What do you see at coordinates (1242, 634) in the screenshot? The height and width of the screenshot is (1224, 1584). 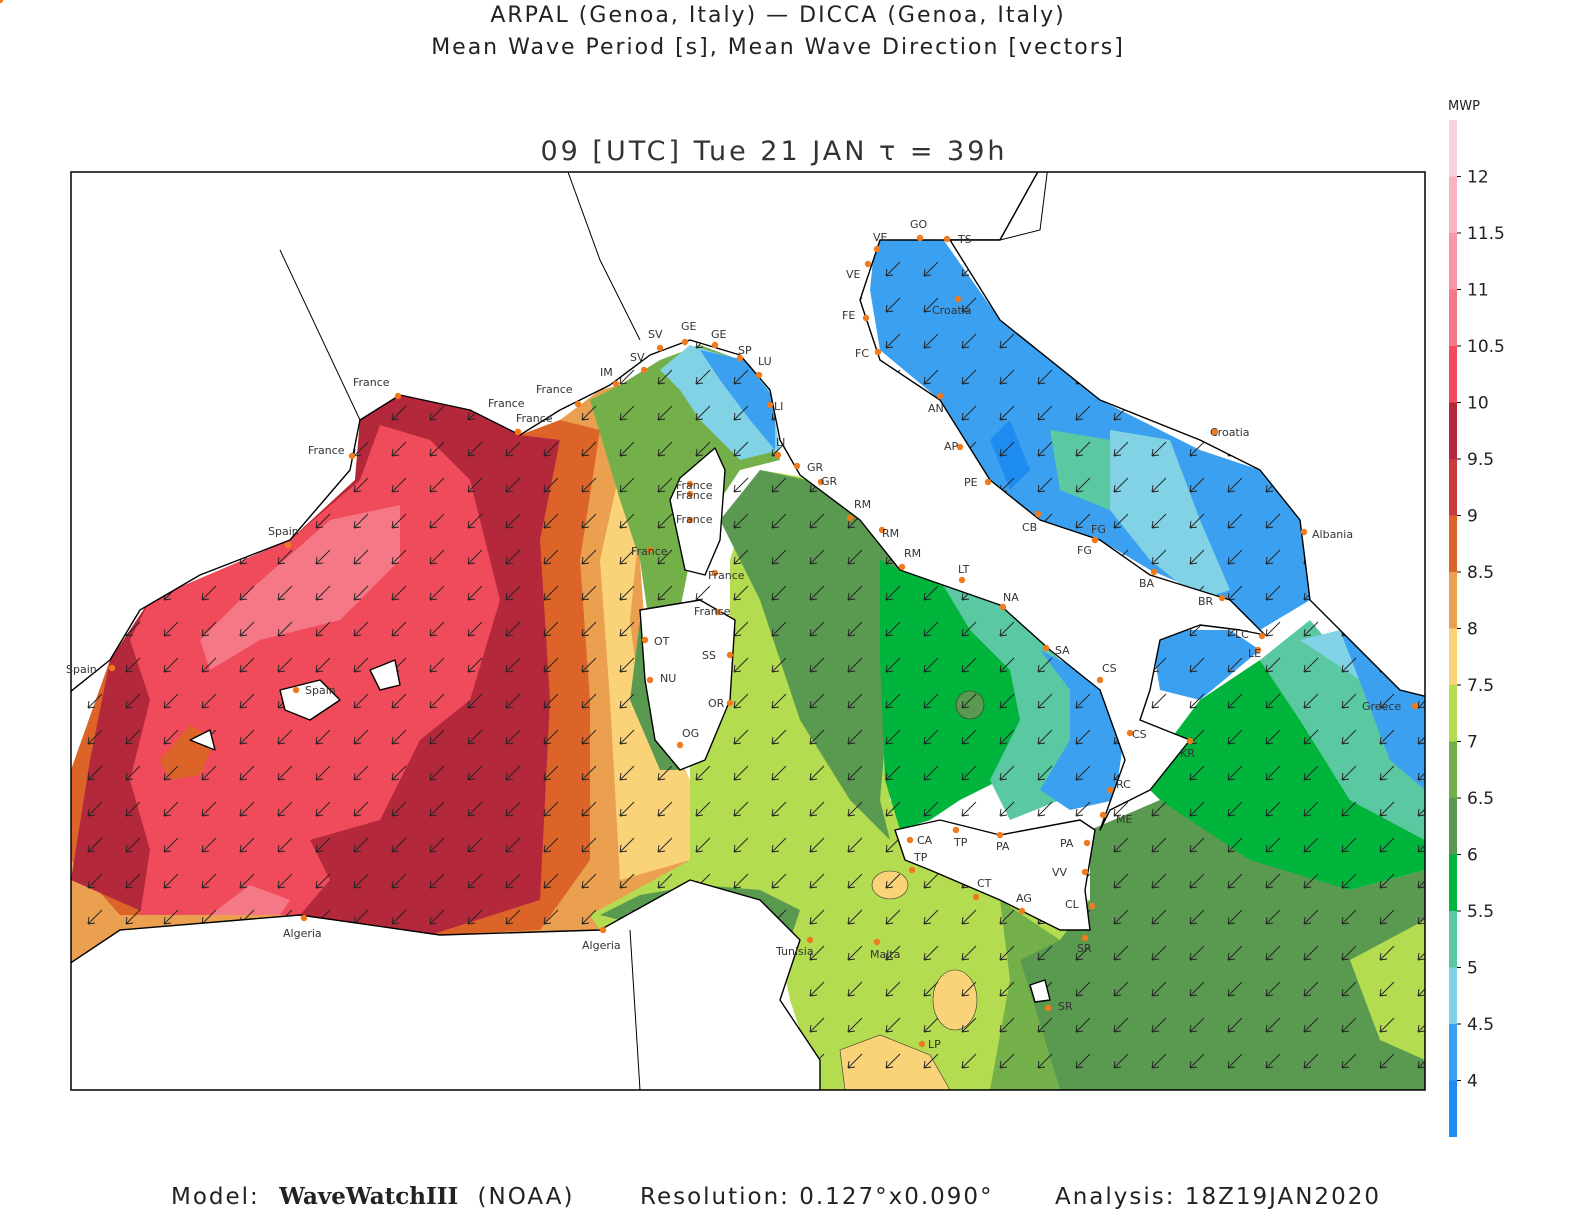 I see `place-label: LC` at bounding box center [1242, 634].